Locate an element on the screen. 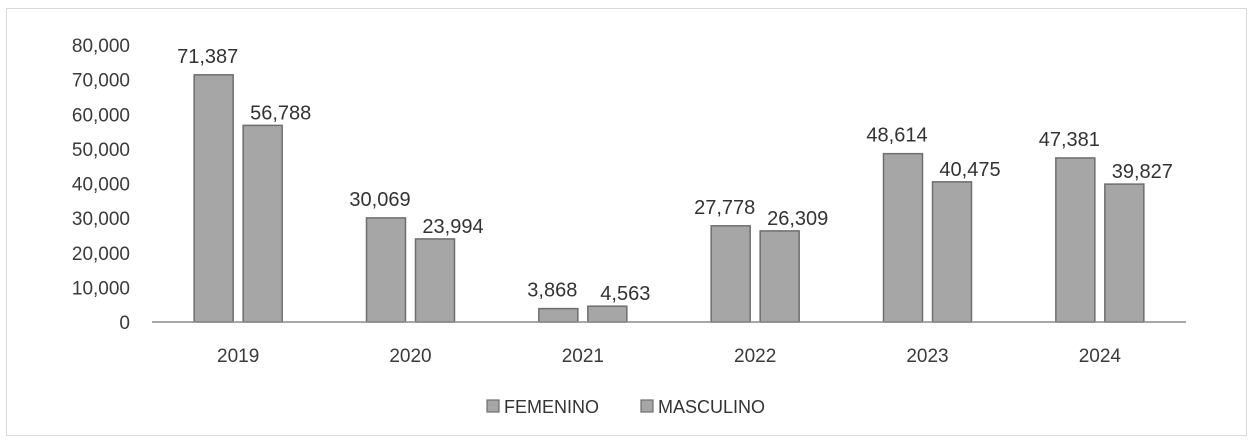 Image resolution: width=1255 pixels, height=442 pixels. bar-masculino-2020 is located at coordinates (435, 280).